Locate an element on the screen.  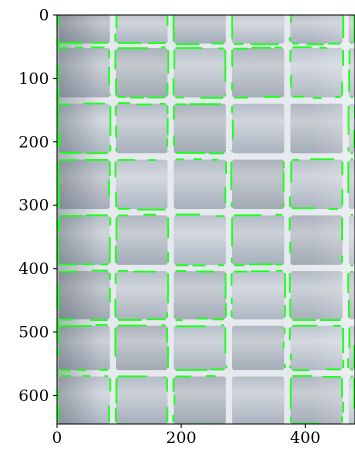
x-tick-label: 0 is located at coordinates (57, 437).